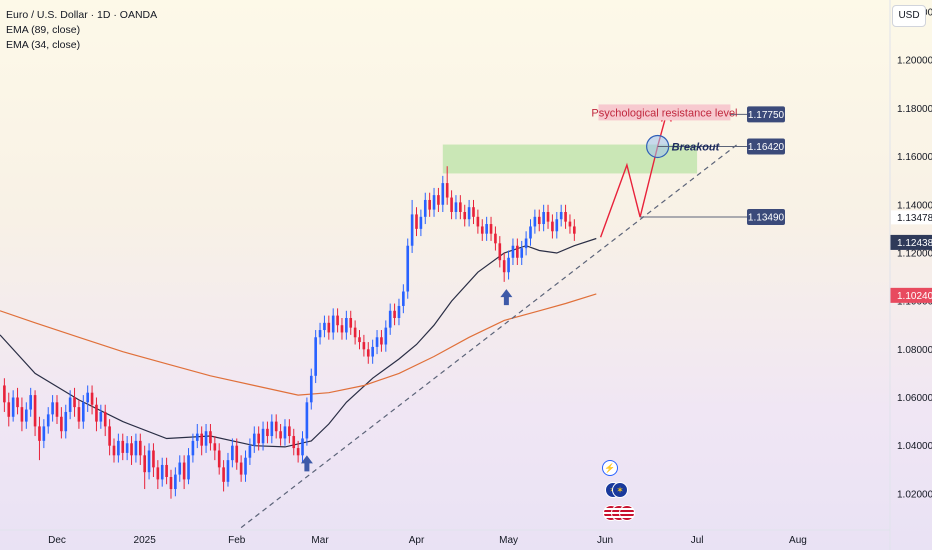 The image size is (932, 550). Describe the element at coordinates (620, 490) in the screenshot. I see `flag-eu-icon-2: ✶` at that location.